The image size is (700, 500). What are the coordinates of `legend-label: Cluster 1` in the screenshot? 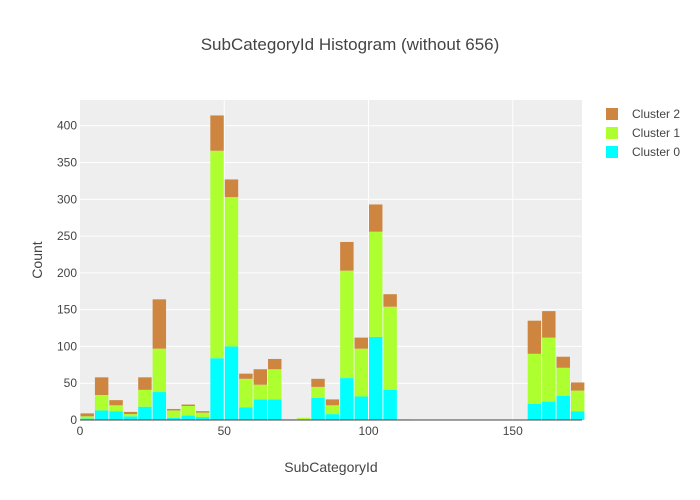 It's located at (656, 133).